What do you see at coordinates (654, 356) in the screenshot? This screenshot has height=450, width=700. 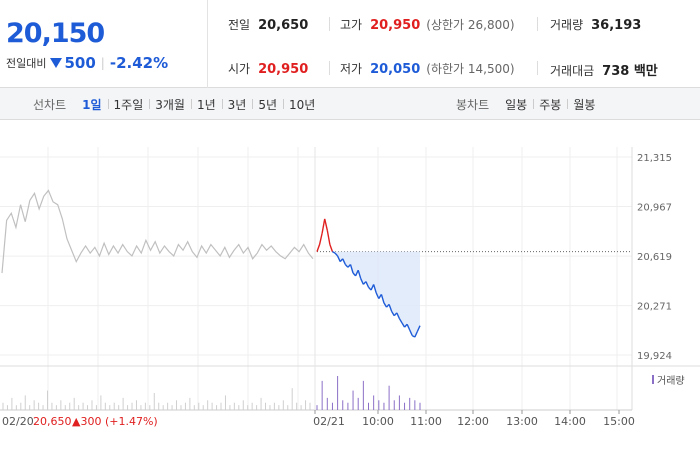 I see `y-tick-label: 19,924` at bounding box center [654, 356].